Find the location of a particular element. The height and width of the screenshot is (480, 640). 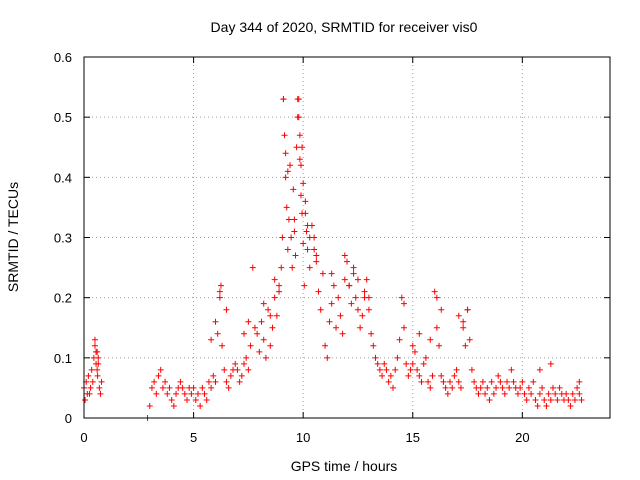

y-tick-label: 0.2 is located at coordinates (63, 298).